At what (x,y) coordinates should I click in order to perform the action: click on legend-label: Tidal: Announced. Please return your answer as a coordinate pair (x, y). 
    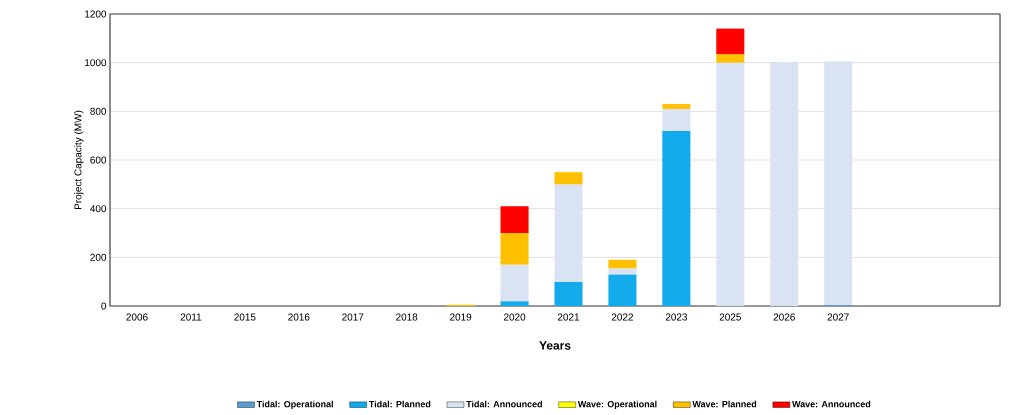
    Looking at the image, I should click on (504, 404).